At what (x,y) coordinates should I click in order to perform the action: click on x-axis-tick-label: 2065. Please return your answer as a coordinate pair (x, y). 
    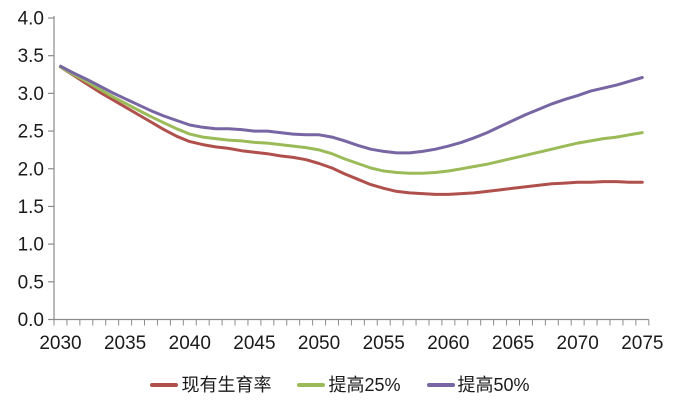
    Looking at the image, I should click on (513, 343).